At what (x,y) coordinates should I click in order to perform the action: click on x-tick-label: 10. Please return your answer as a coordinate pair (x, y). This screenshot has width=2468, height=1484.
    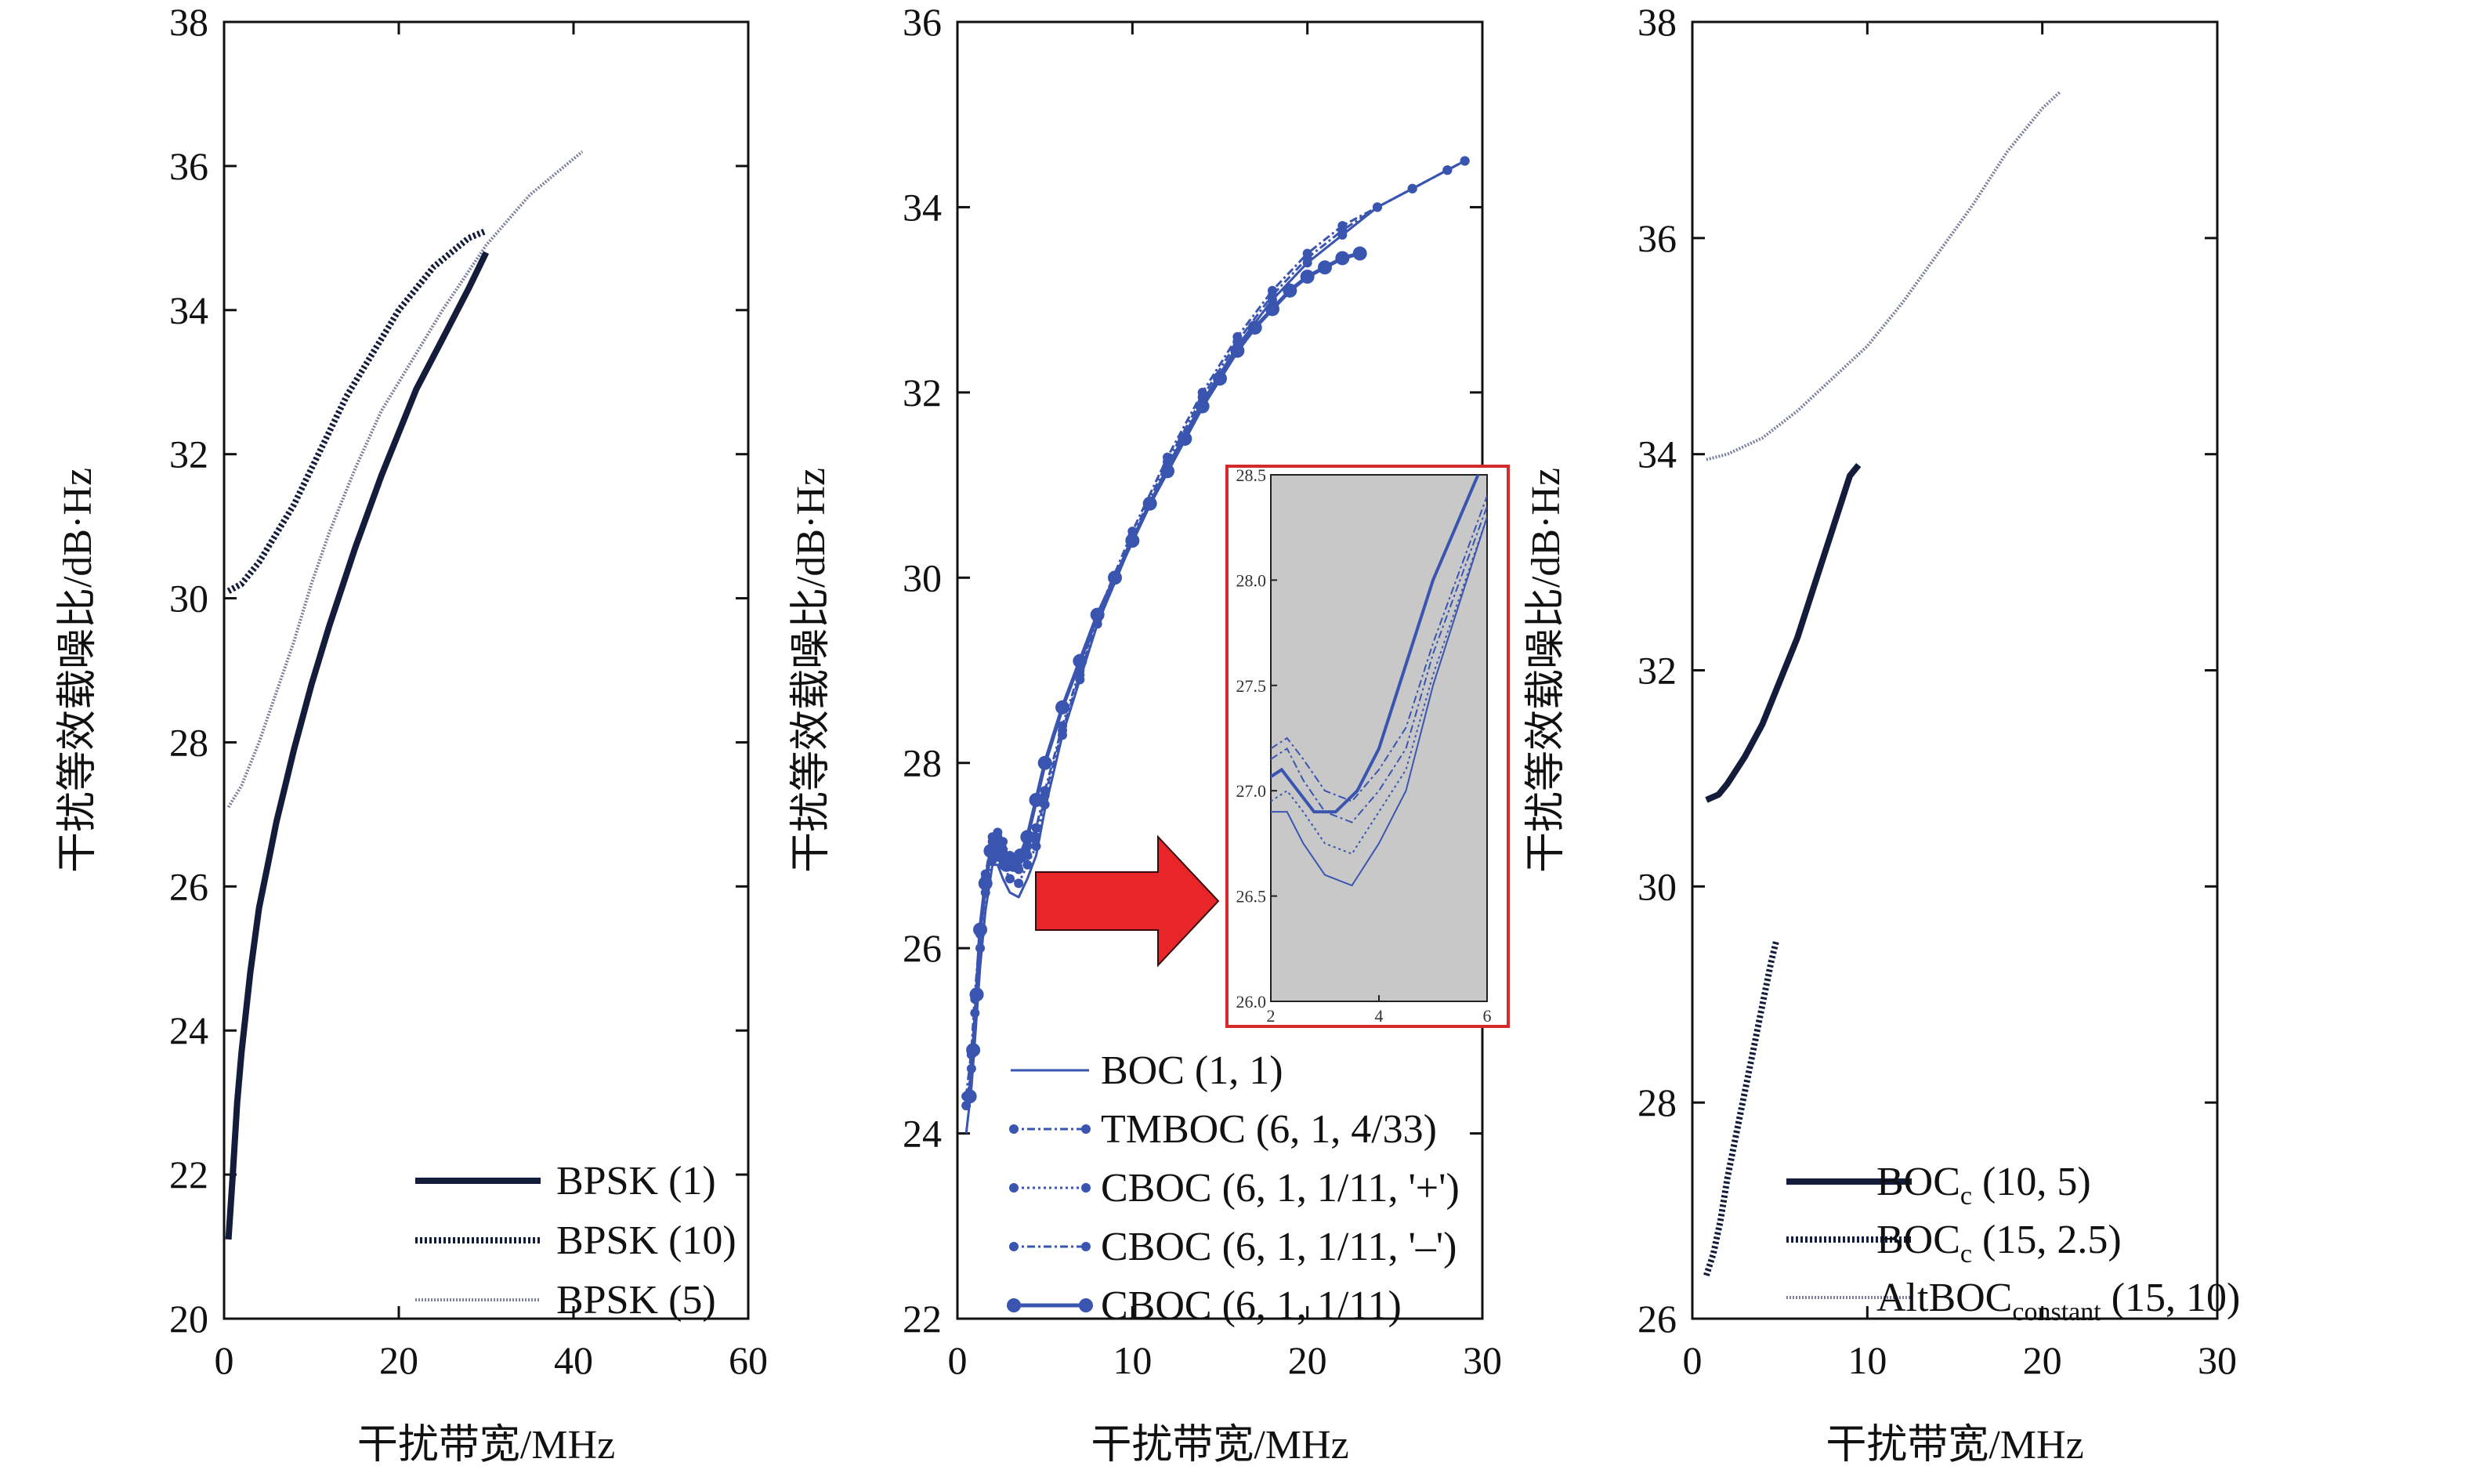
    Looking at the image, I should click on (1867, 1360).